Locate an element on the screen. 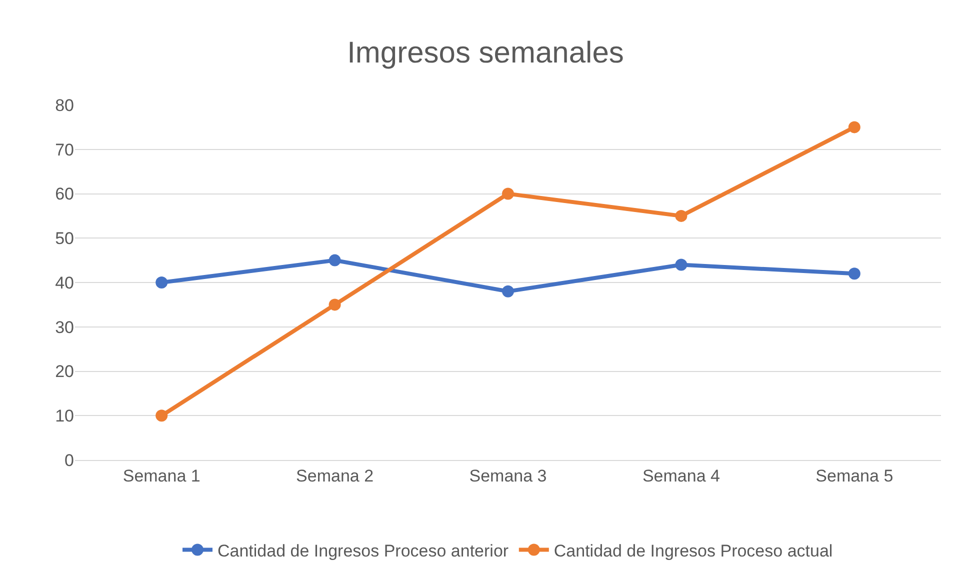 The image size is (971, 579). y-tick-label: 80 is located at coordinates (64, 105).